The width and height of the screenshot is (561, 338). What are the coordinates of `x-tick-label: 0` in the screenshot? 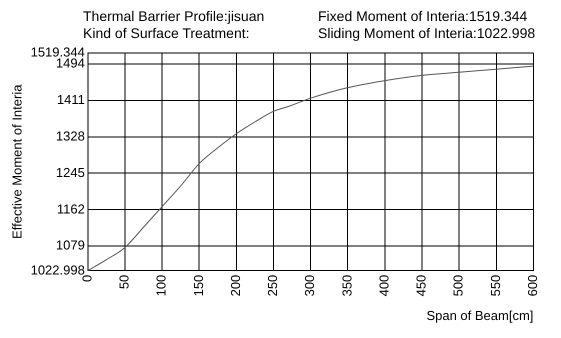 It's located at (86, 278).